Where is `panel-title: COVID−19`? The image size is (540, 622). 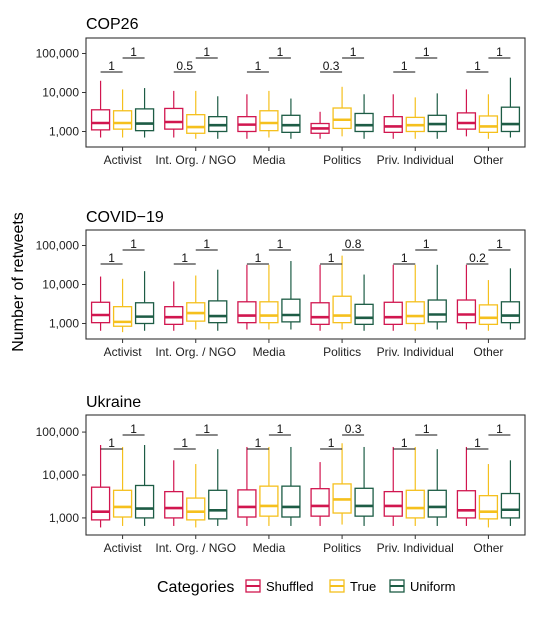 panel-title: COVID−19 is located at coordinates (125, 217).